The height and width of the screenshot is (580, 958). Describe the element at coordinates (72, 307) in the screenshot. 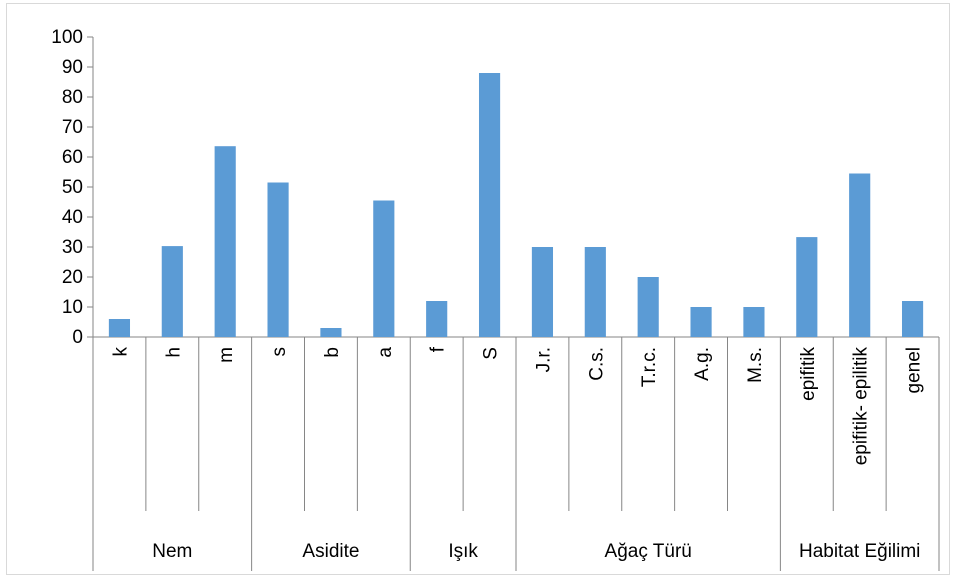

I see `y-tick-label: 10` at that location.